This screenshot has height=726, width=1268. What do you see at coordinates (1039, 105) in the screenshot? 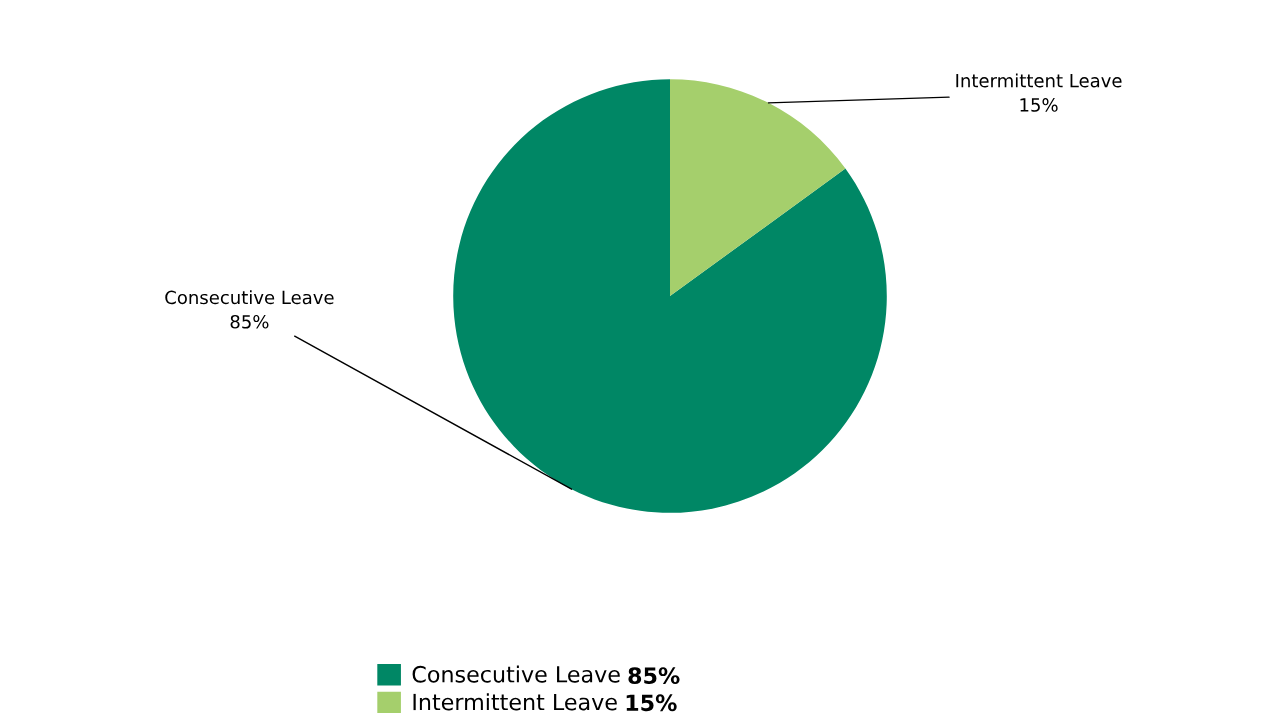
I see `data-label: 15%` at bounding box center [1039, 105].